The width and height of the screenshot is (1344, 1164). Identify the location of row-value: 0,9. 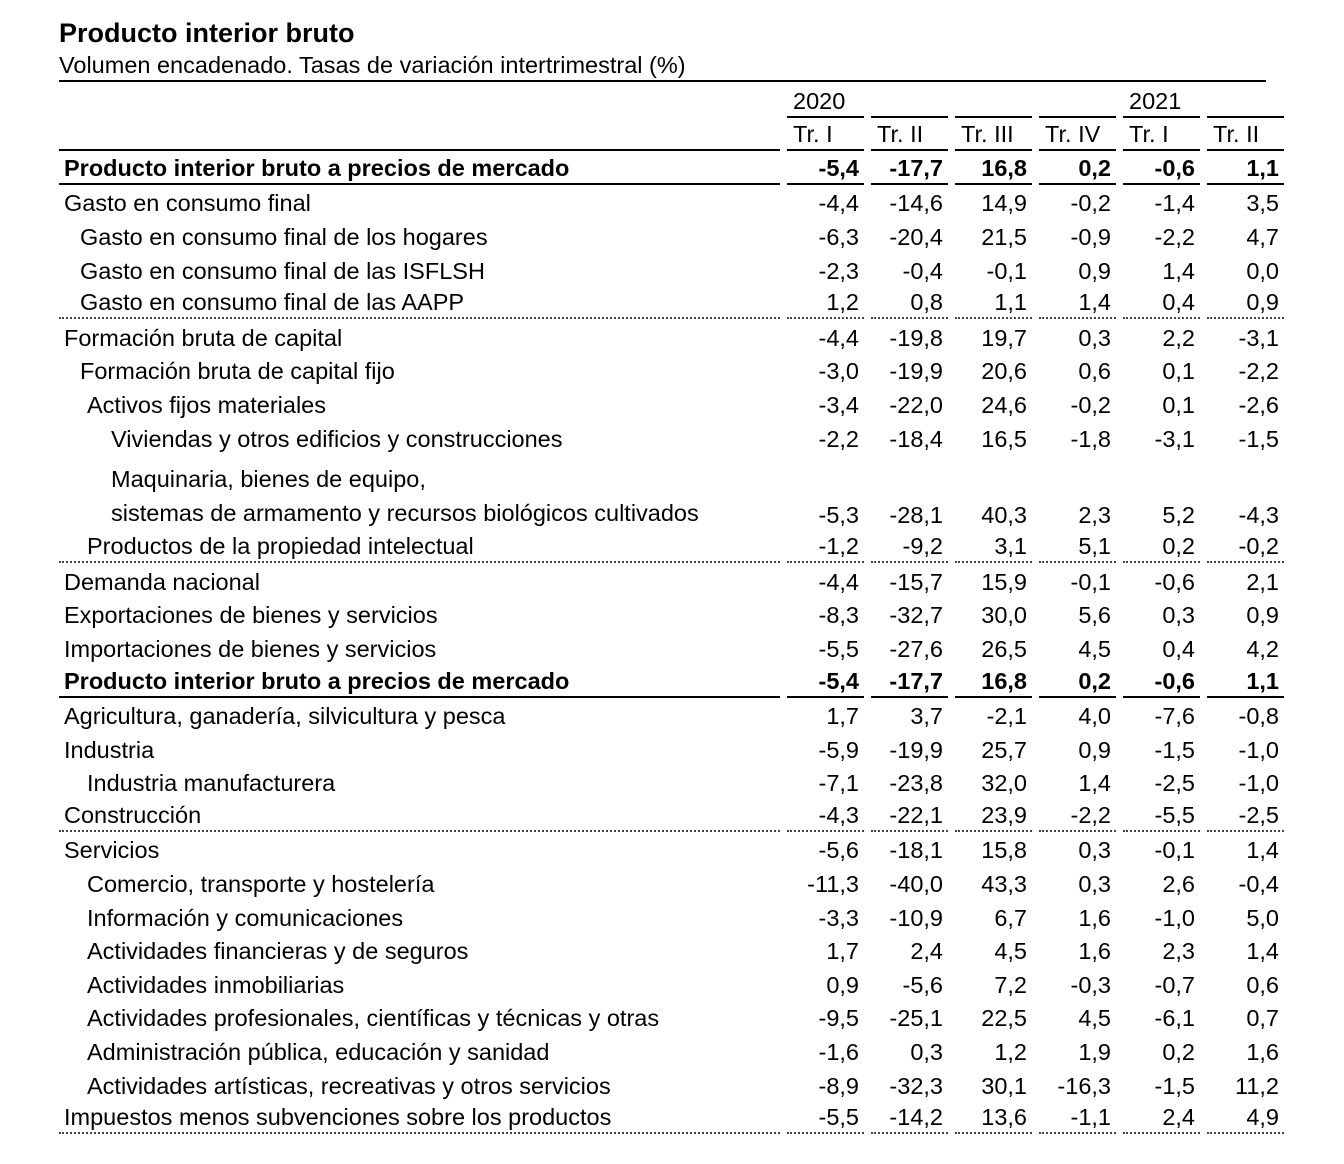
(1262, 615).